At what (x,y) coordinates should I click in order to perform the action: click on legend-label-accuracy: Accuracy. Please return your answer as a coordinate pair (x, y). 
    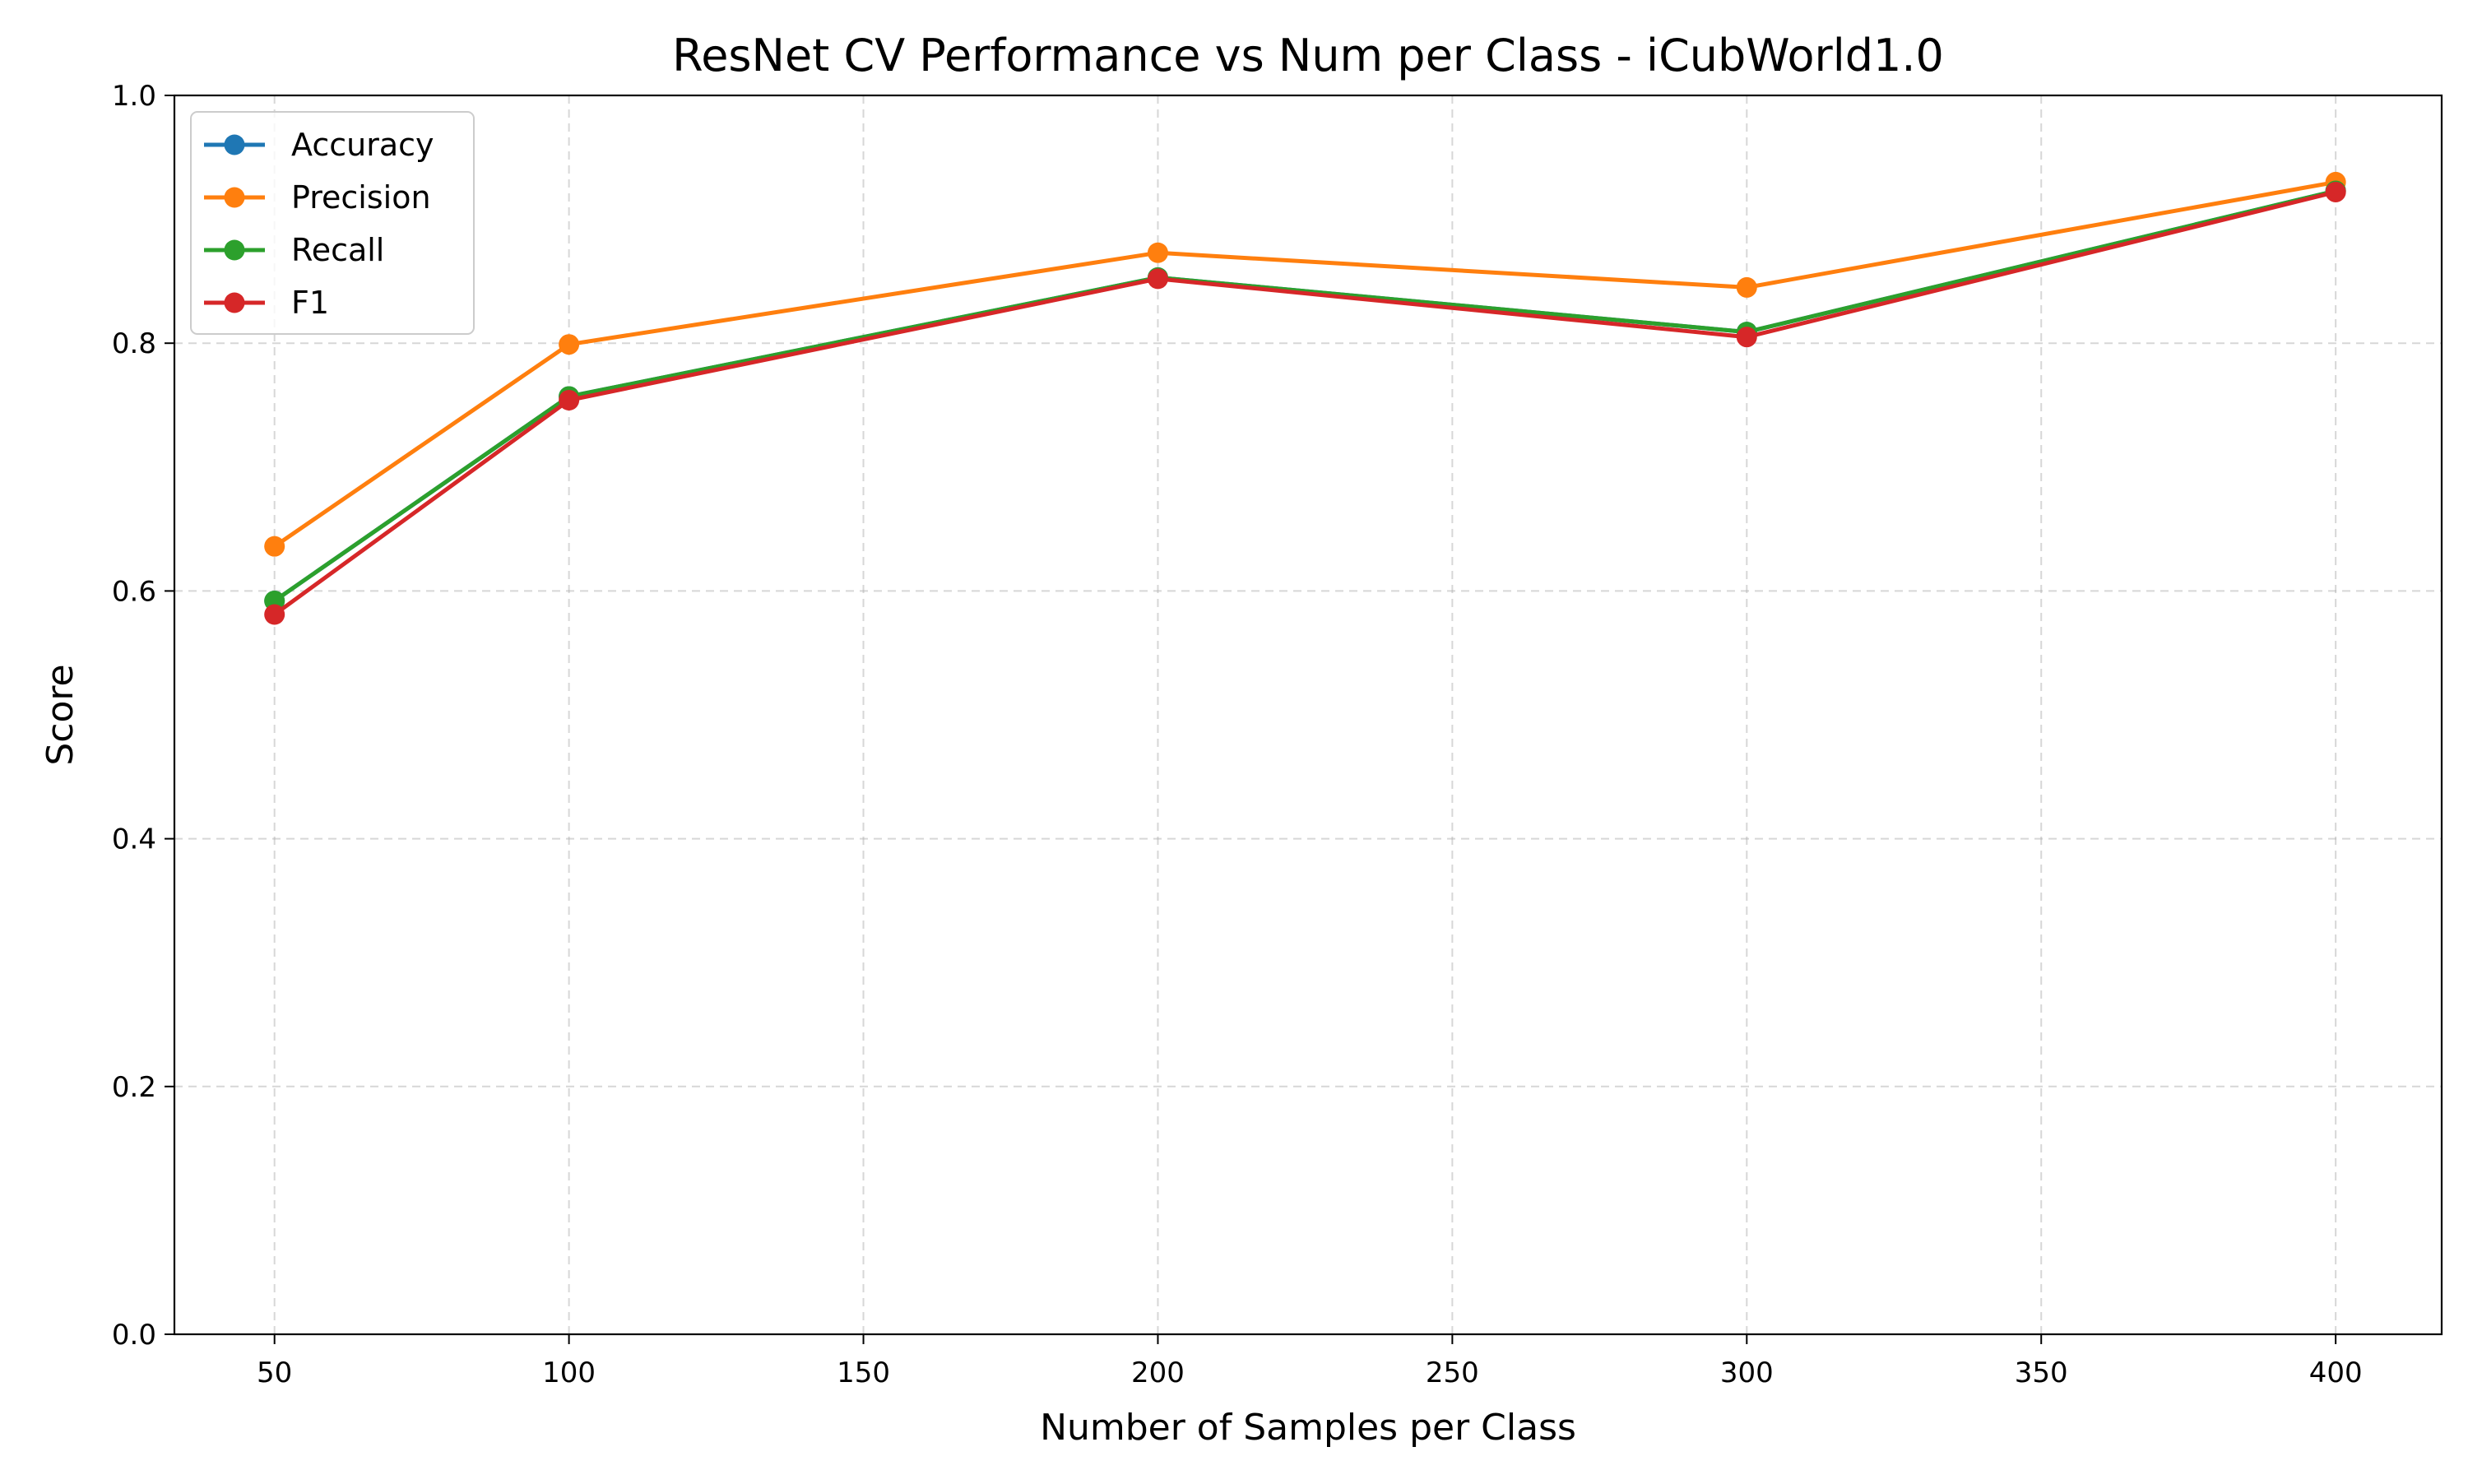
    Looking at the image, I should click on (362, 145).